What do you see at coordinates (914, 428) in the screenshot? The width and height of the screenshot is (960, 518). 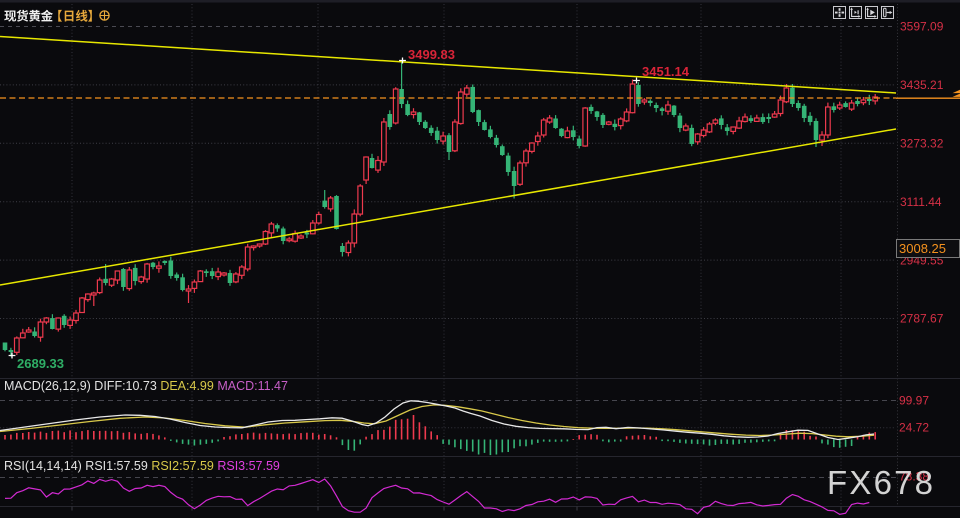 I see `svg-text: 24.72` at bounding box center [914, 428].